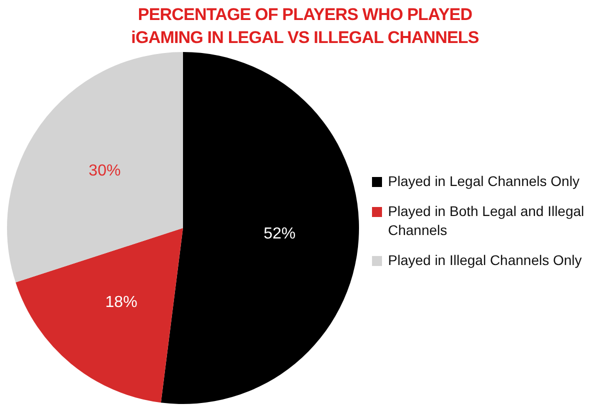  Describe the element at coordinates (485, 260) in the screenshot. I see `legend-label: Played in Illegal Channels Only` at that location.